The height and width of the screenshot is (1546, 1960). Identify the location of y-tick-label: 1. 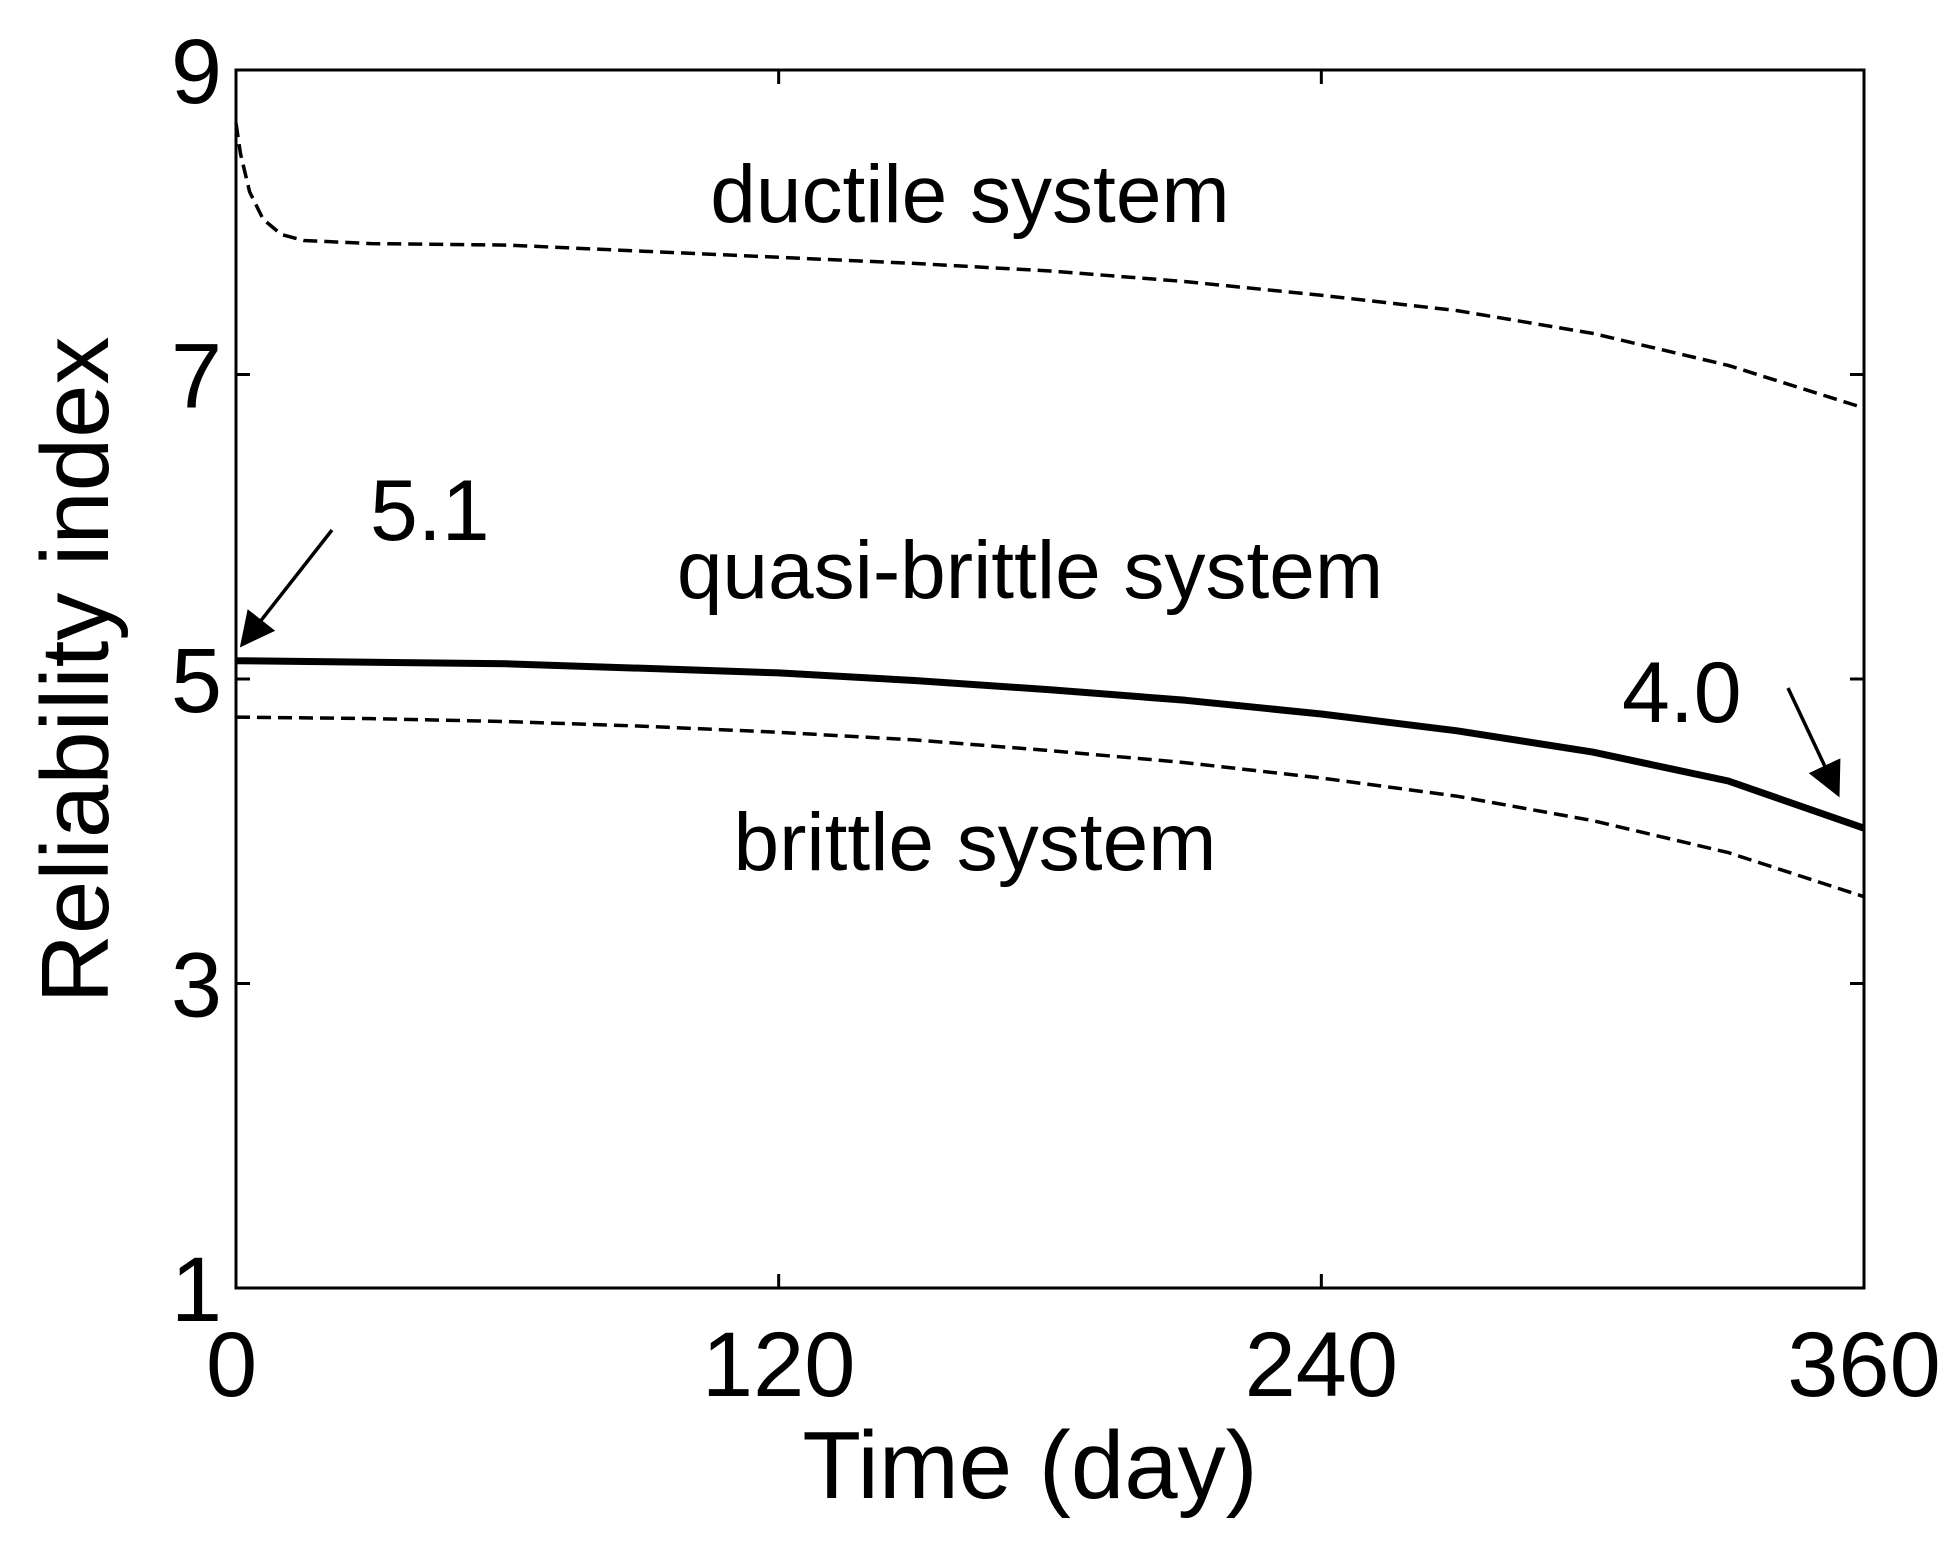
(196, 1290).